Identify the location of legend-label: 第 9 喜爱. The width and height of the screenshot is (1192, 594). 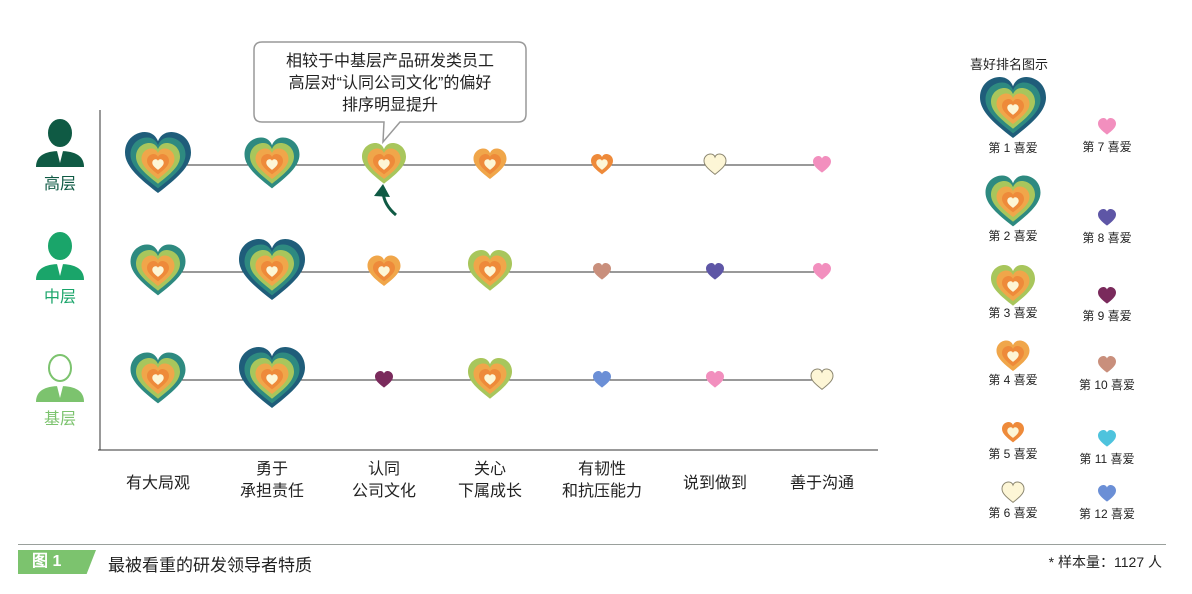
(1106, 316).